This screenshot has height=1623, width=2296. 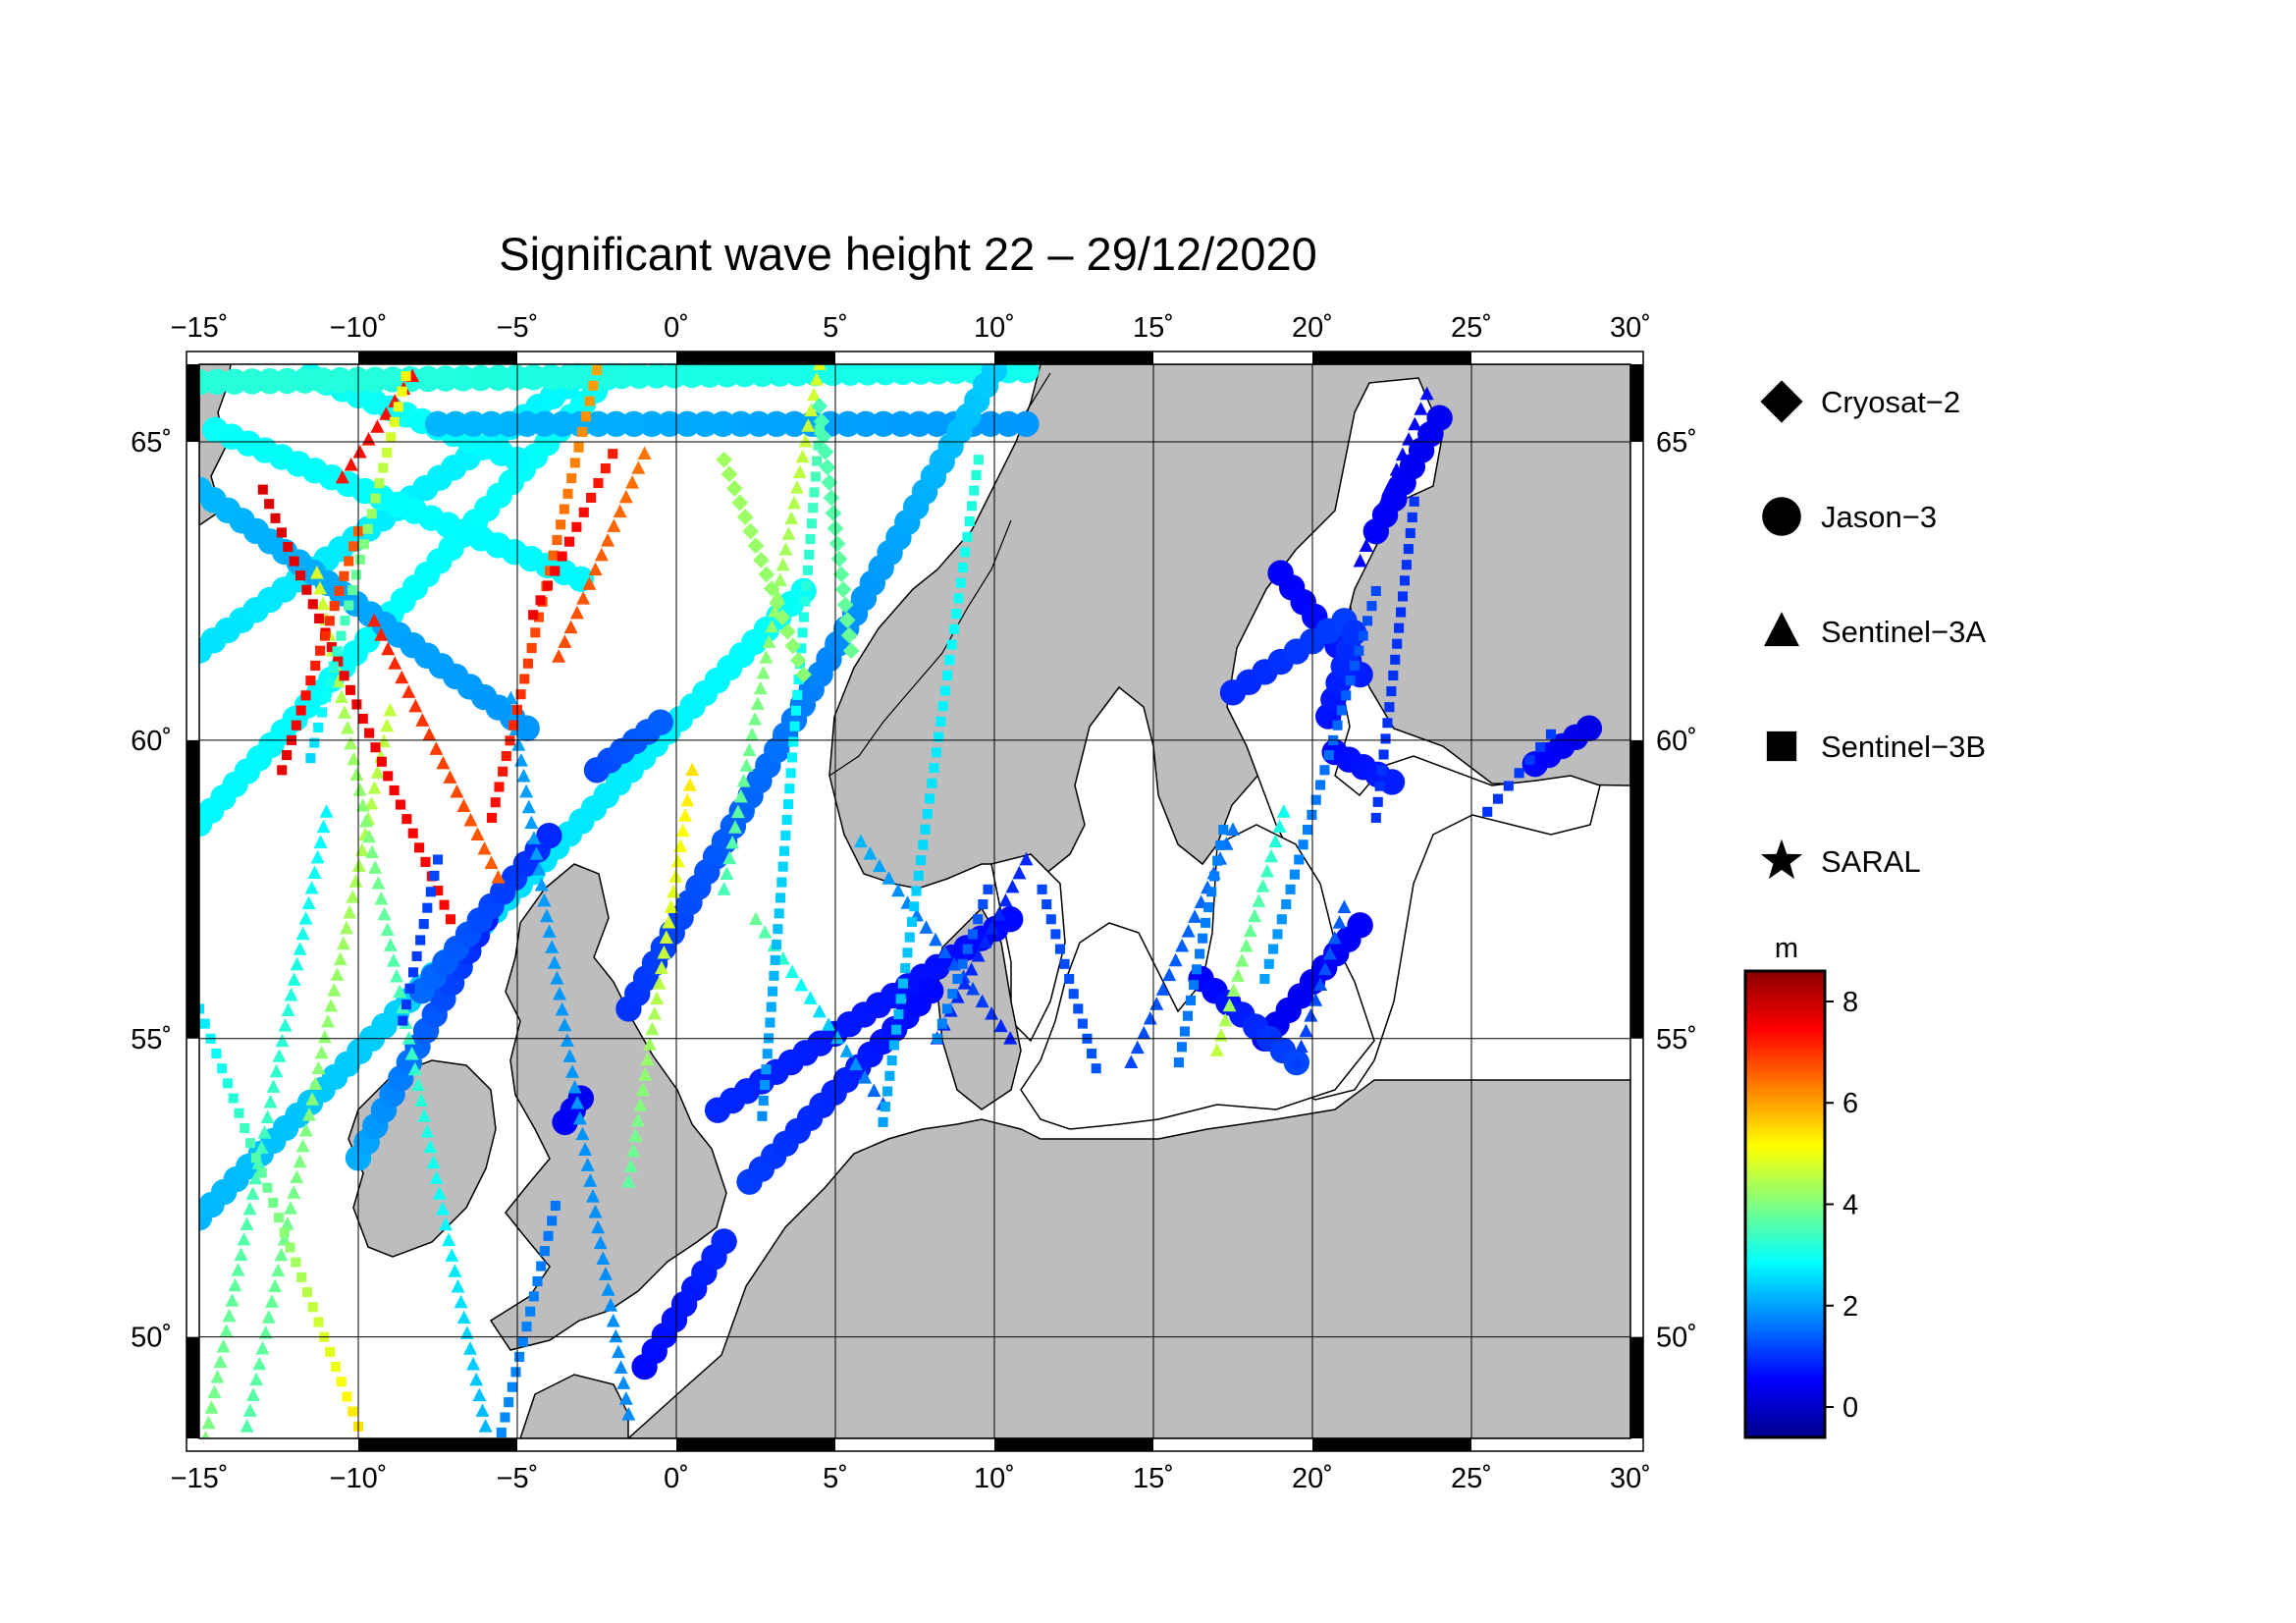 I want to click on square-icon, so click(x=1781, y=746).